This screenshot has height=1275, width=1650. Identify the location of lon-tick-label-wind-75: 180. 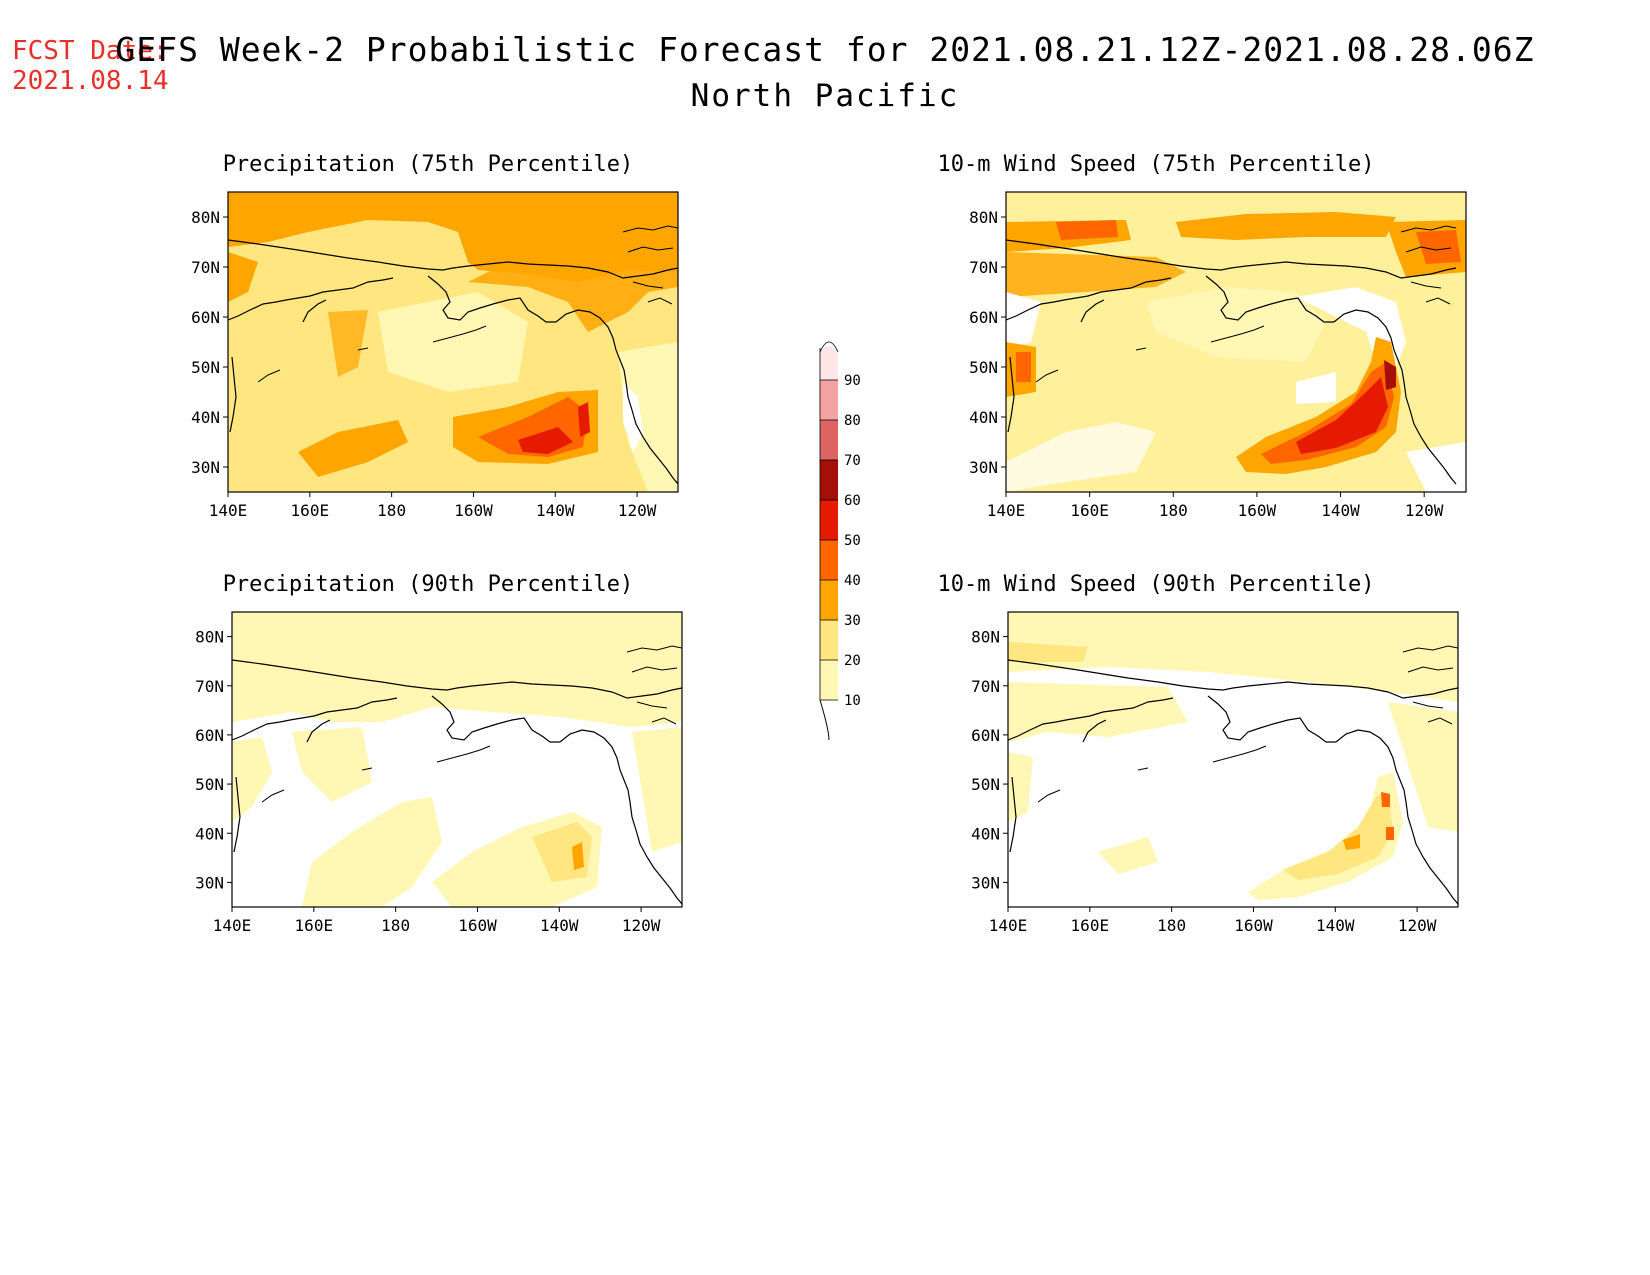
(1173, 510).